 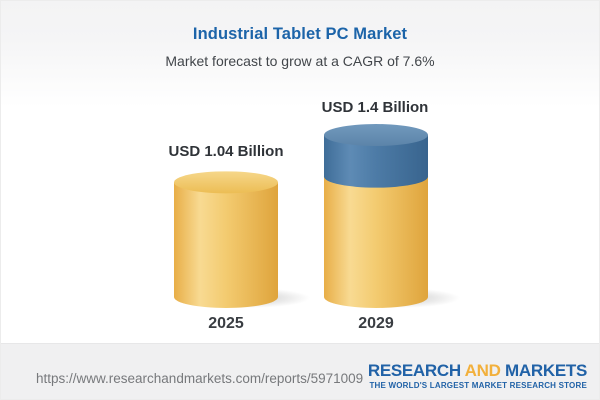 What do you see at coordinates (482, 370) in the screenshot?
I see `logo-word-and: AND` at bounding box center [482, 370].